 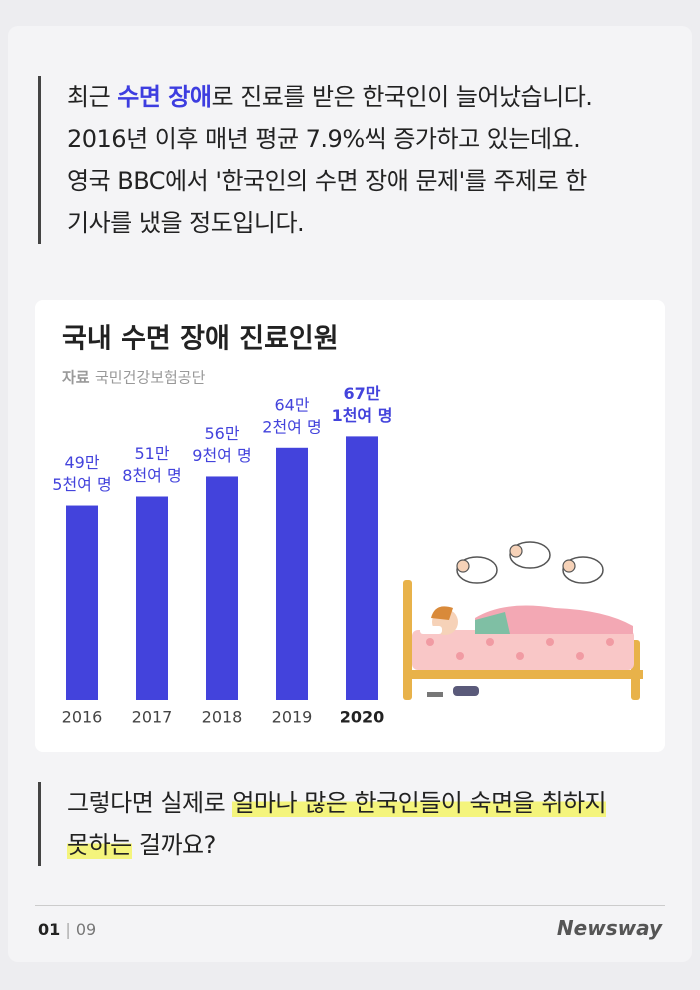 What do you see at coordinates (150, 803) in the screenshot?
I see `text: 그렇다면 실제로` at bounding box center [150, 803].